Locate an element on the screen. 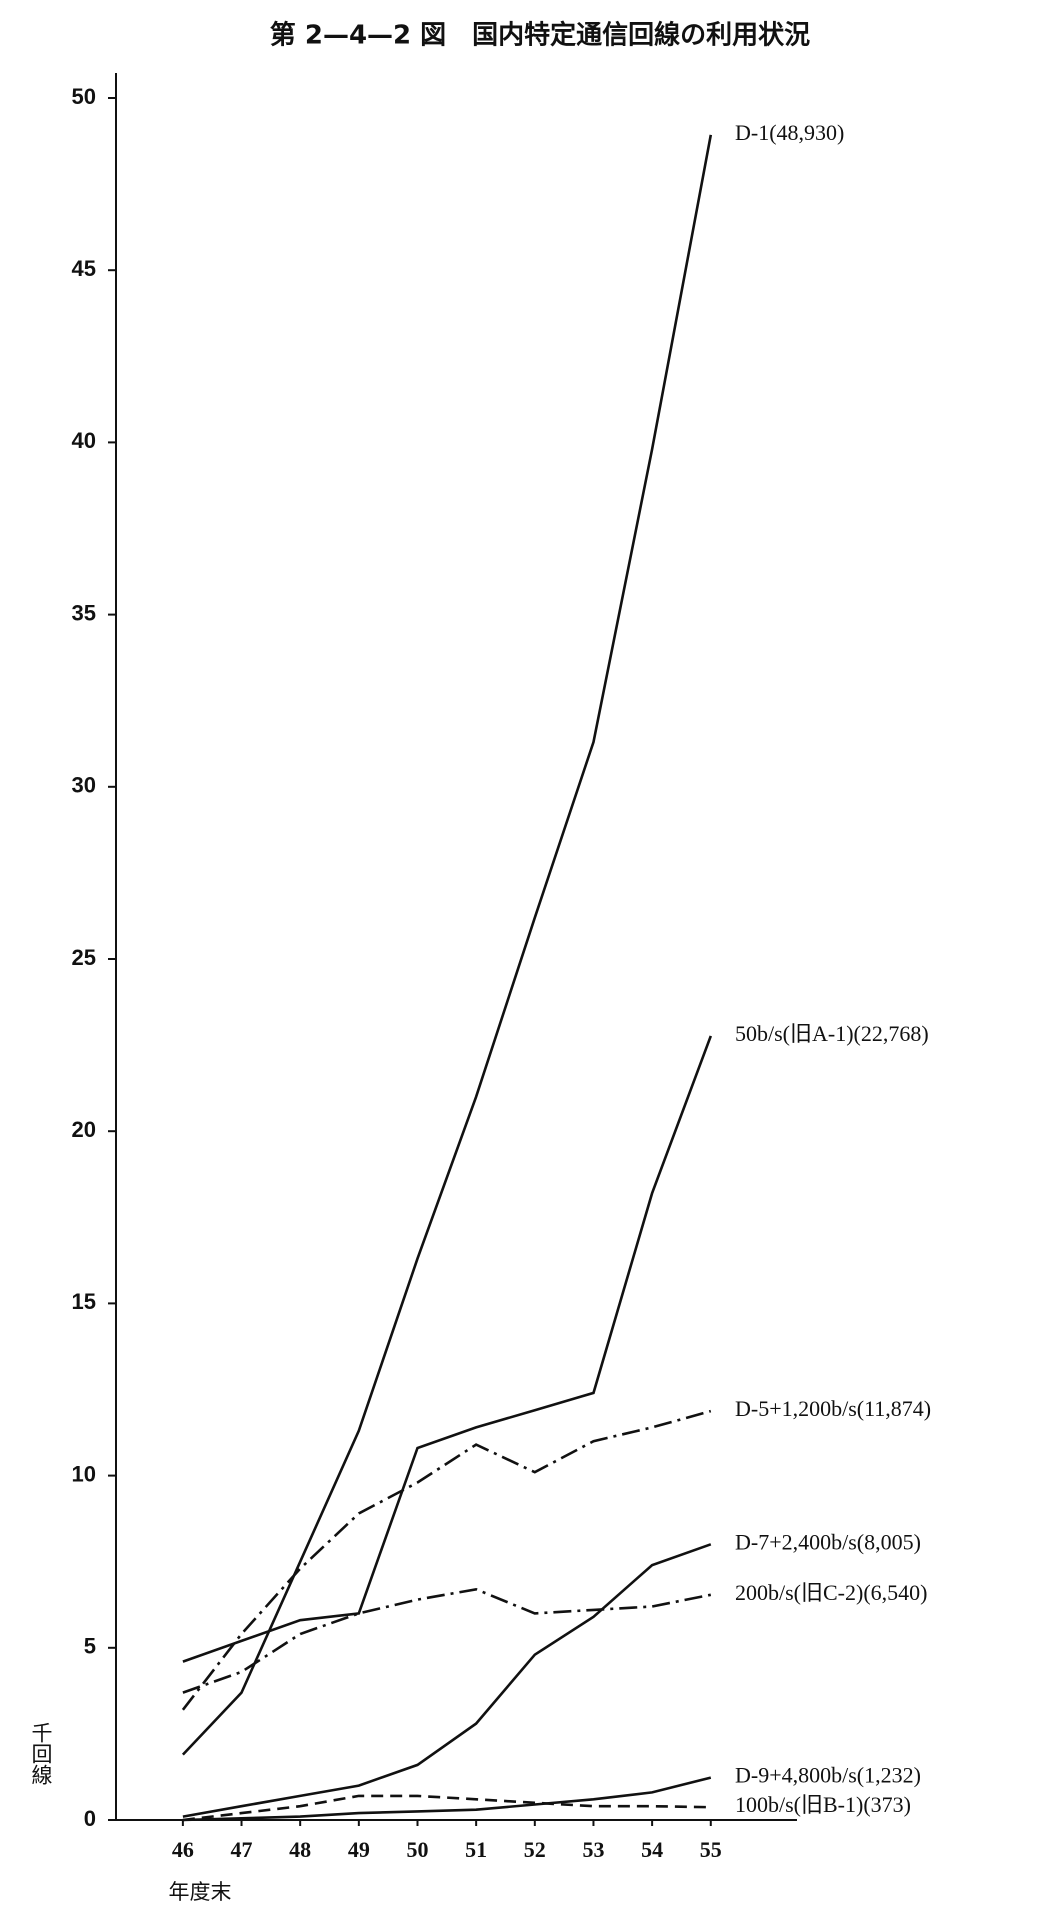 This screenshot has width=1041, height=1911. y-tick-label: 5 is located at coordinates (90, 1646).